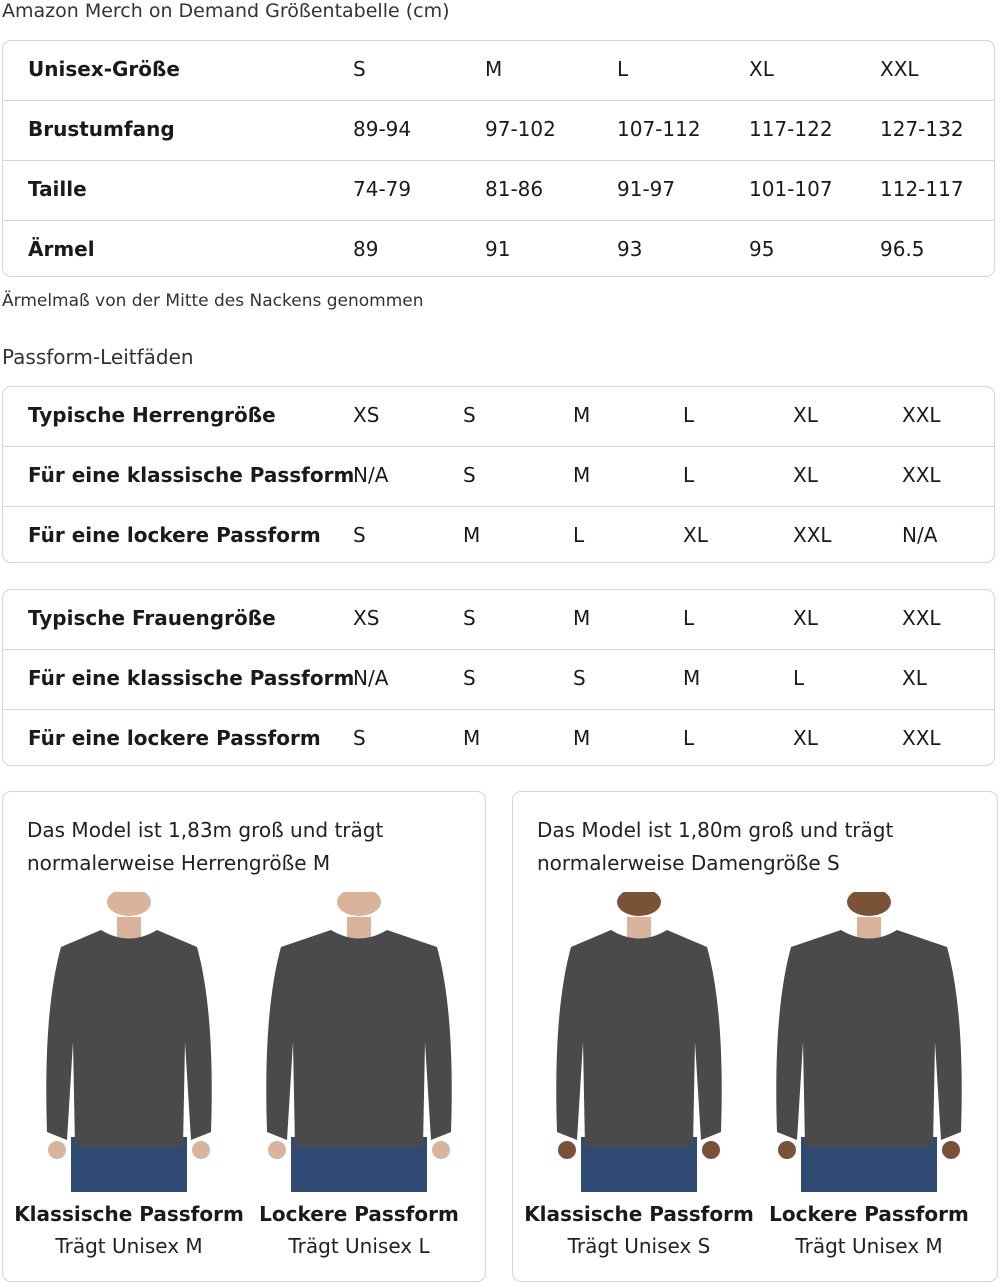 Image resolution: width=1000 pixels, height=1285 pixels. Describe the element at coordinates (646, 189) in the screenshot. I see `table-cell: 91-97` at that location.